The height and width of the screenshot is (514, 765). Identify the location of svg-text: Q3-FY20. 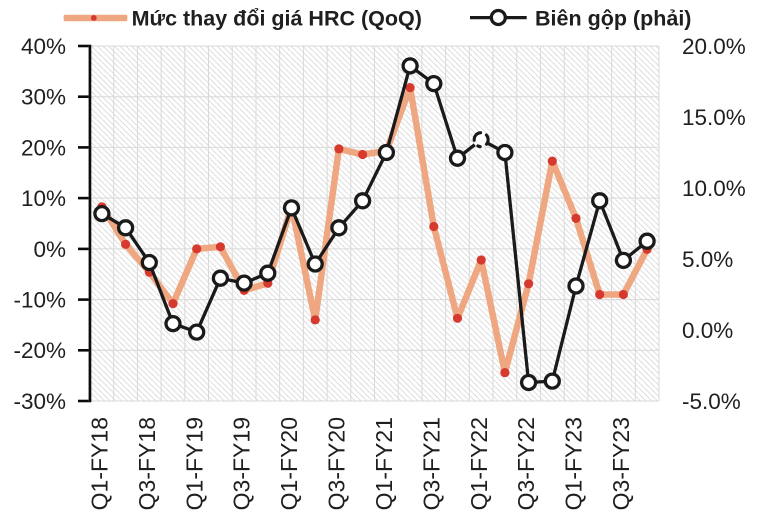
(337, 463).